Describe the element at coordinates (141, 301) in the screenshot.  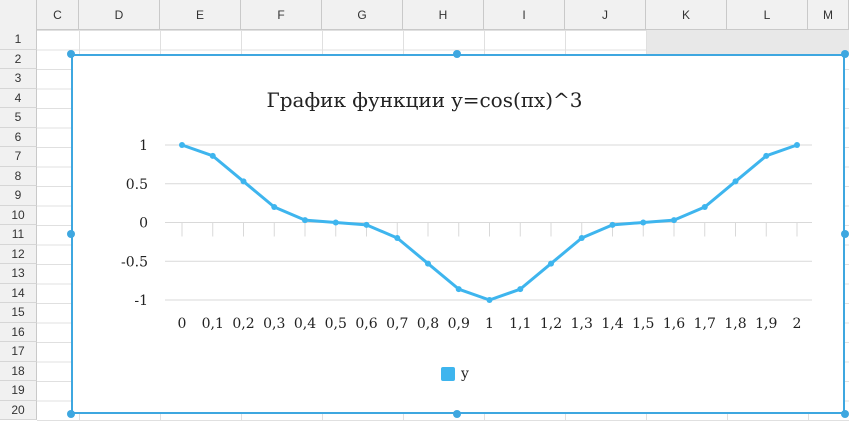
I see `y-tick-label: -1` at that location.